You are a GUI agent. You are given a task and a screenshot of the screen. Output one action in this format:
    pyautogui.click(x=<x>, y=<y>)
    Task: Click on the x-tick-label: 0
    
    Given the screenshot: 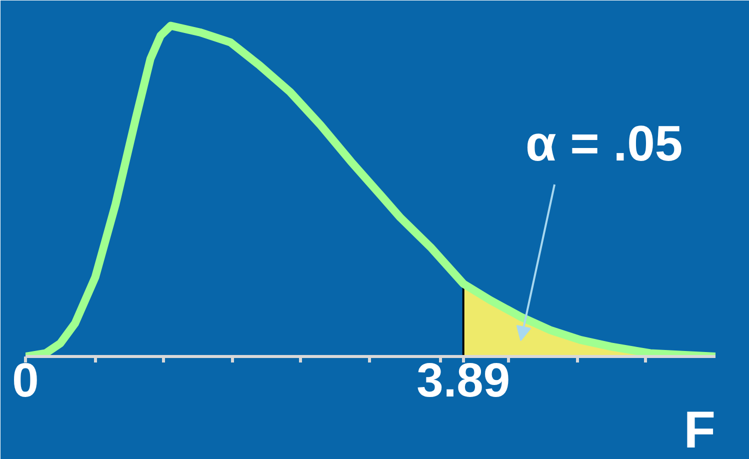 What is the action you would take?
    pyautogui.click(x=25, y=381)
    